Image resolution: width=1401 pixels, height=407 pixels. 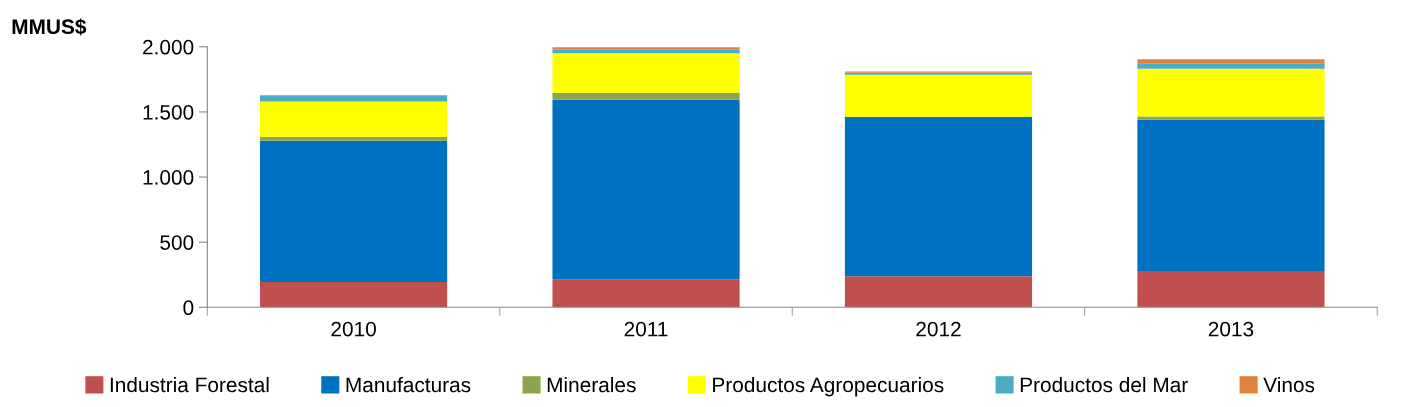 I want to click on legend-label: Minerales, so click(x=591, y=384).